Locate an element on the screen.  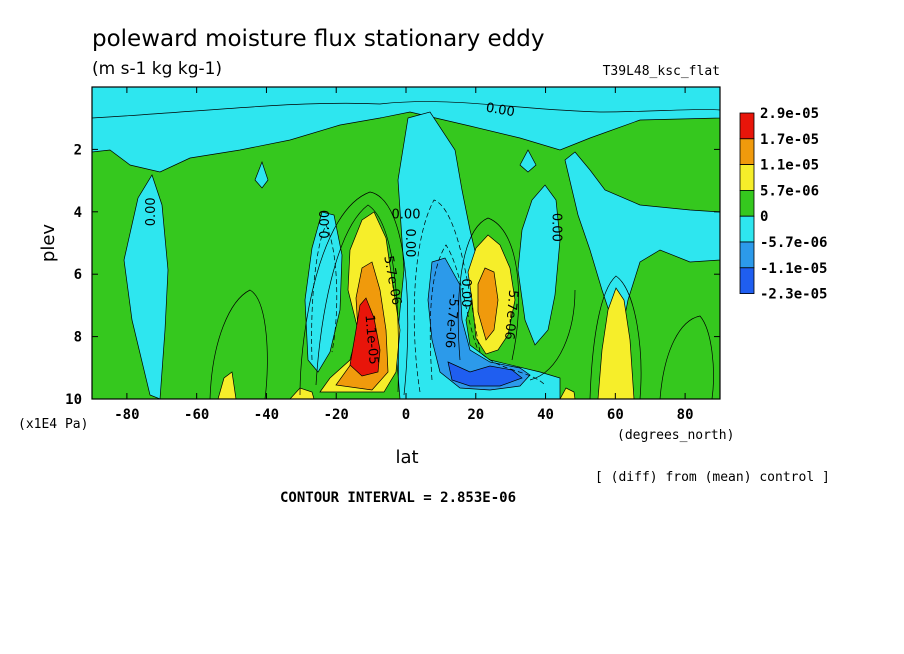
fill-midblue is located at coordinates (479, 324).